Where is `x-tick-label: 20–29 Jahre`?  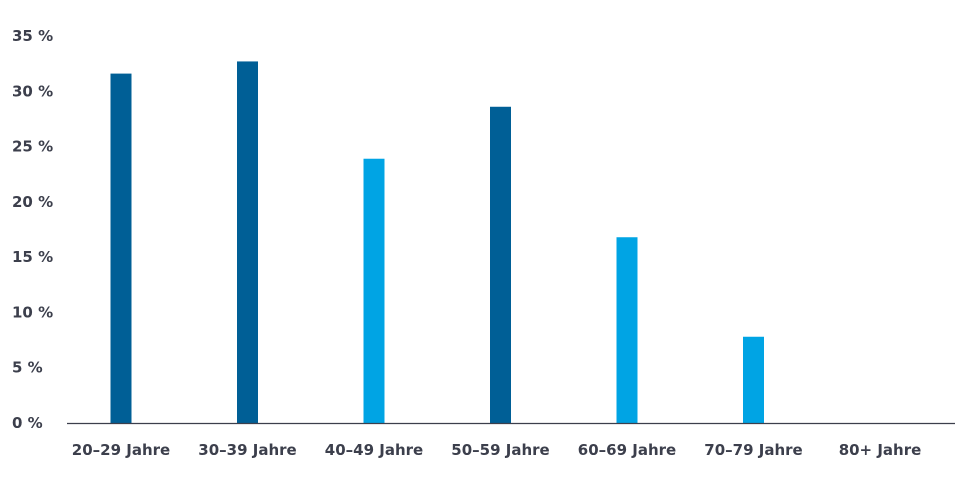
x-tick-label: 20–29 Jahre is located at coordinates (121, 450).